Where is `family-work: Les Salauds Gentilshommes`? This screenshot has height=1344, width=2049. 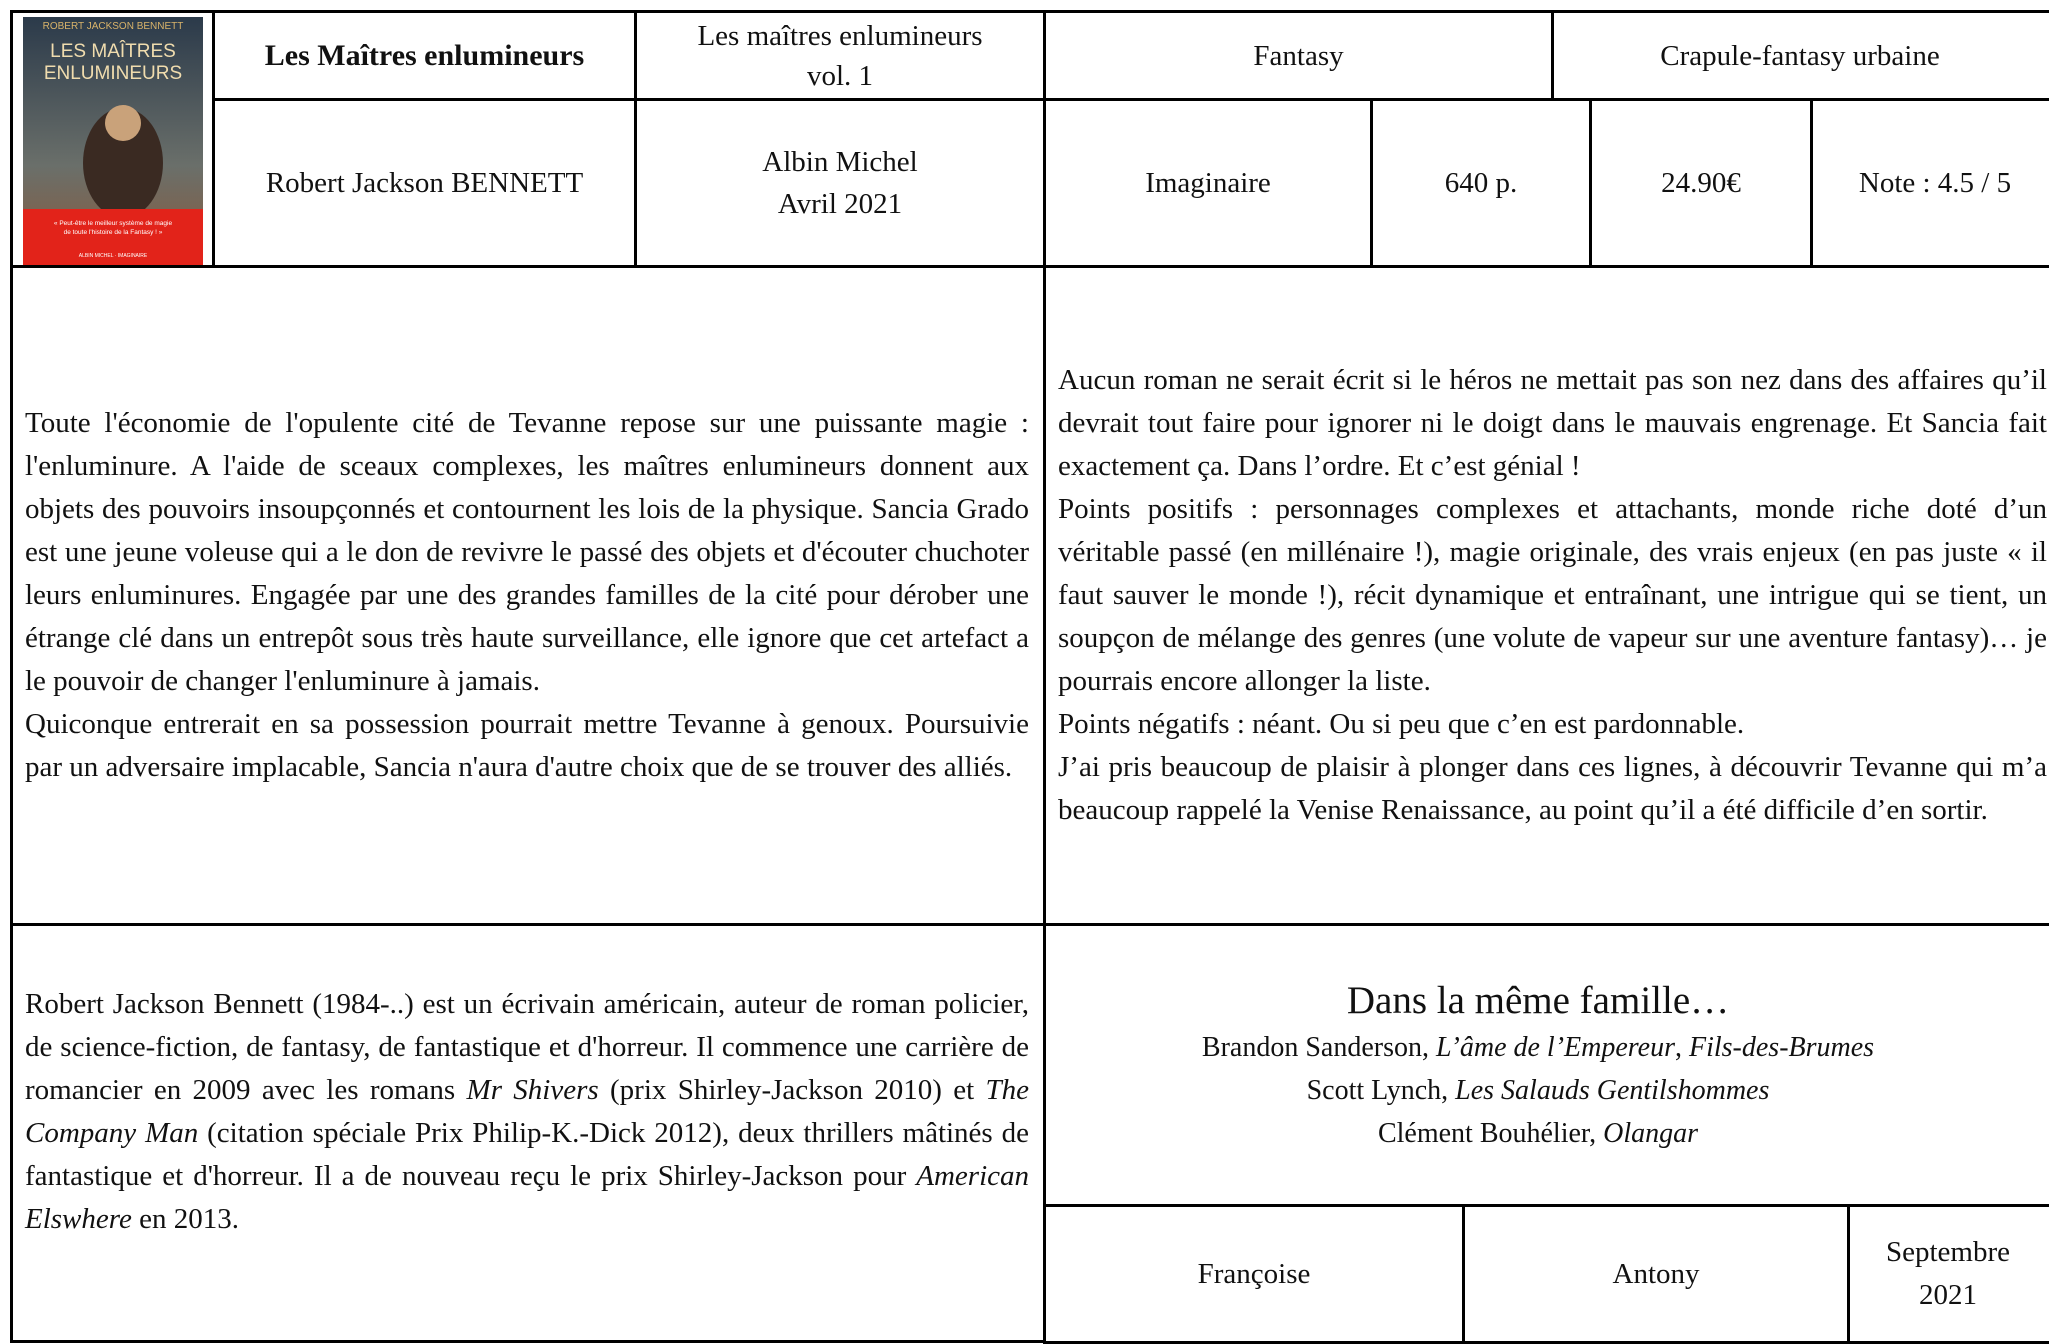
family-work: Les Salauds Gentilshommes is located at coordinates (1612, 1090).